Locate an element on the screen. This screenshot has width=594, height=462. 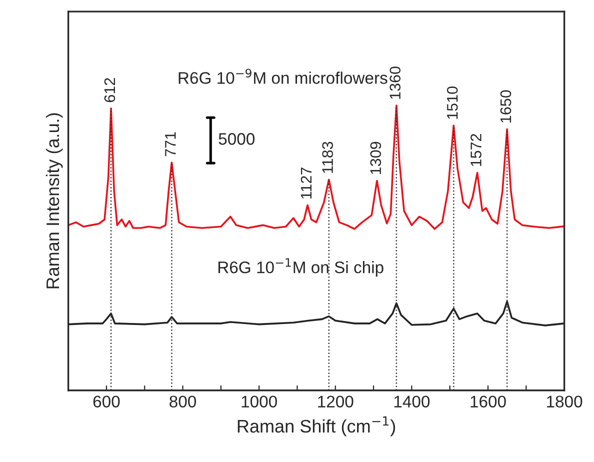
annotation: 1360 is located at coordinates (395, 82).